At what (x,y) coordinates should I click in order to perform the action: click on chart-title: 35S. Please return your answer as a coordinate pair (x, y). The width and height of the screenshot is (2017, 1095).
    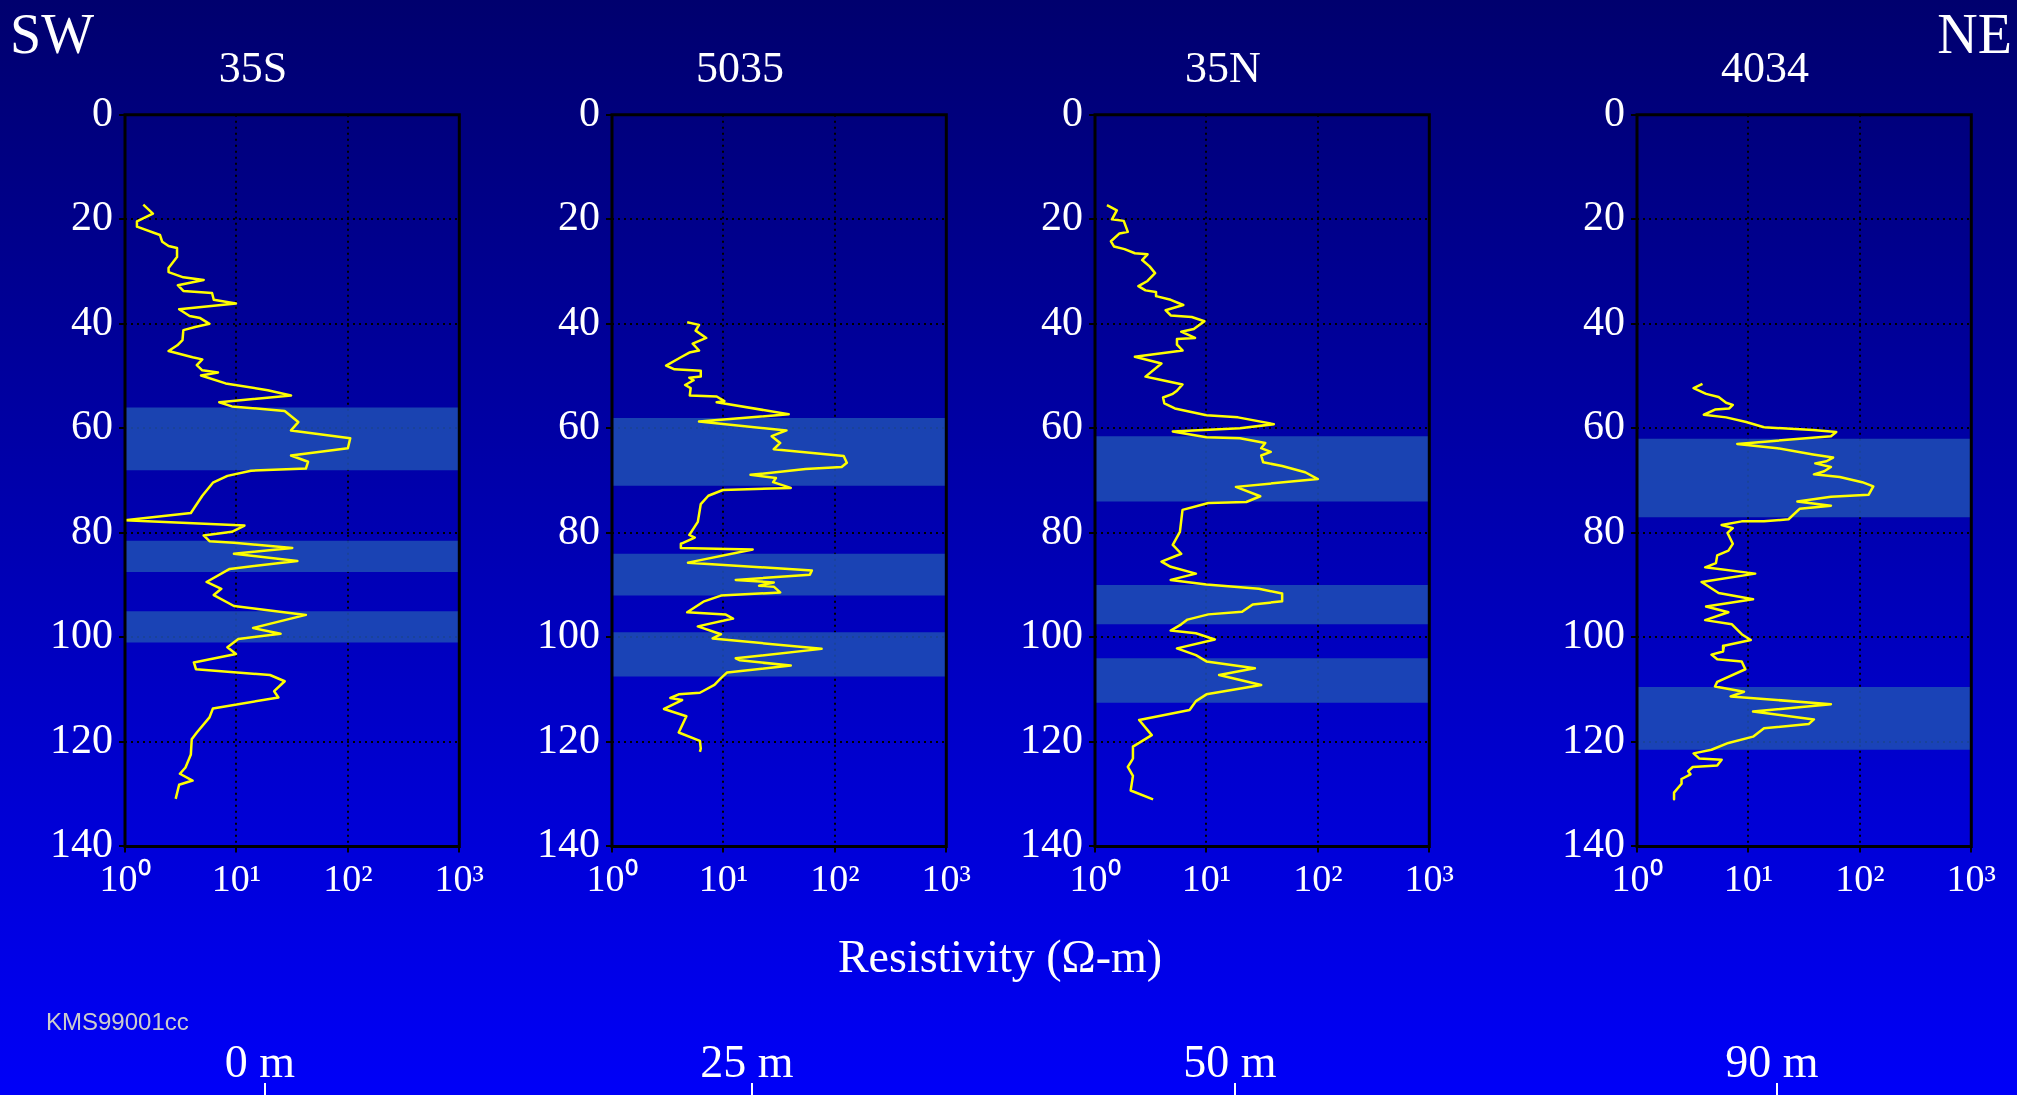
    Looking at the image, I should click on (253, 67).